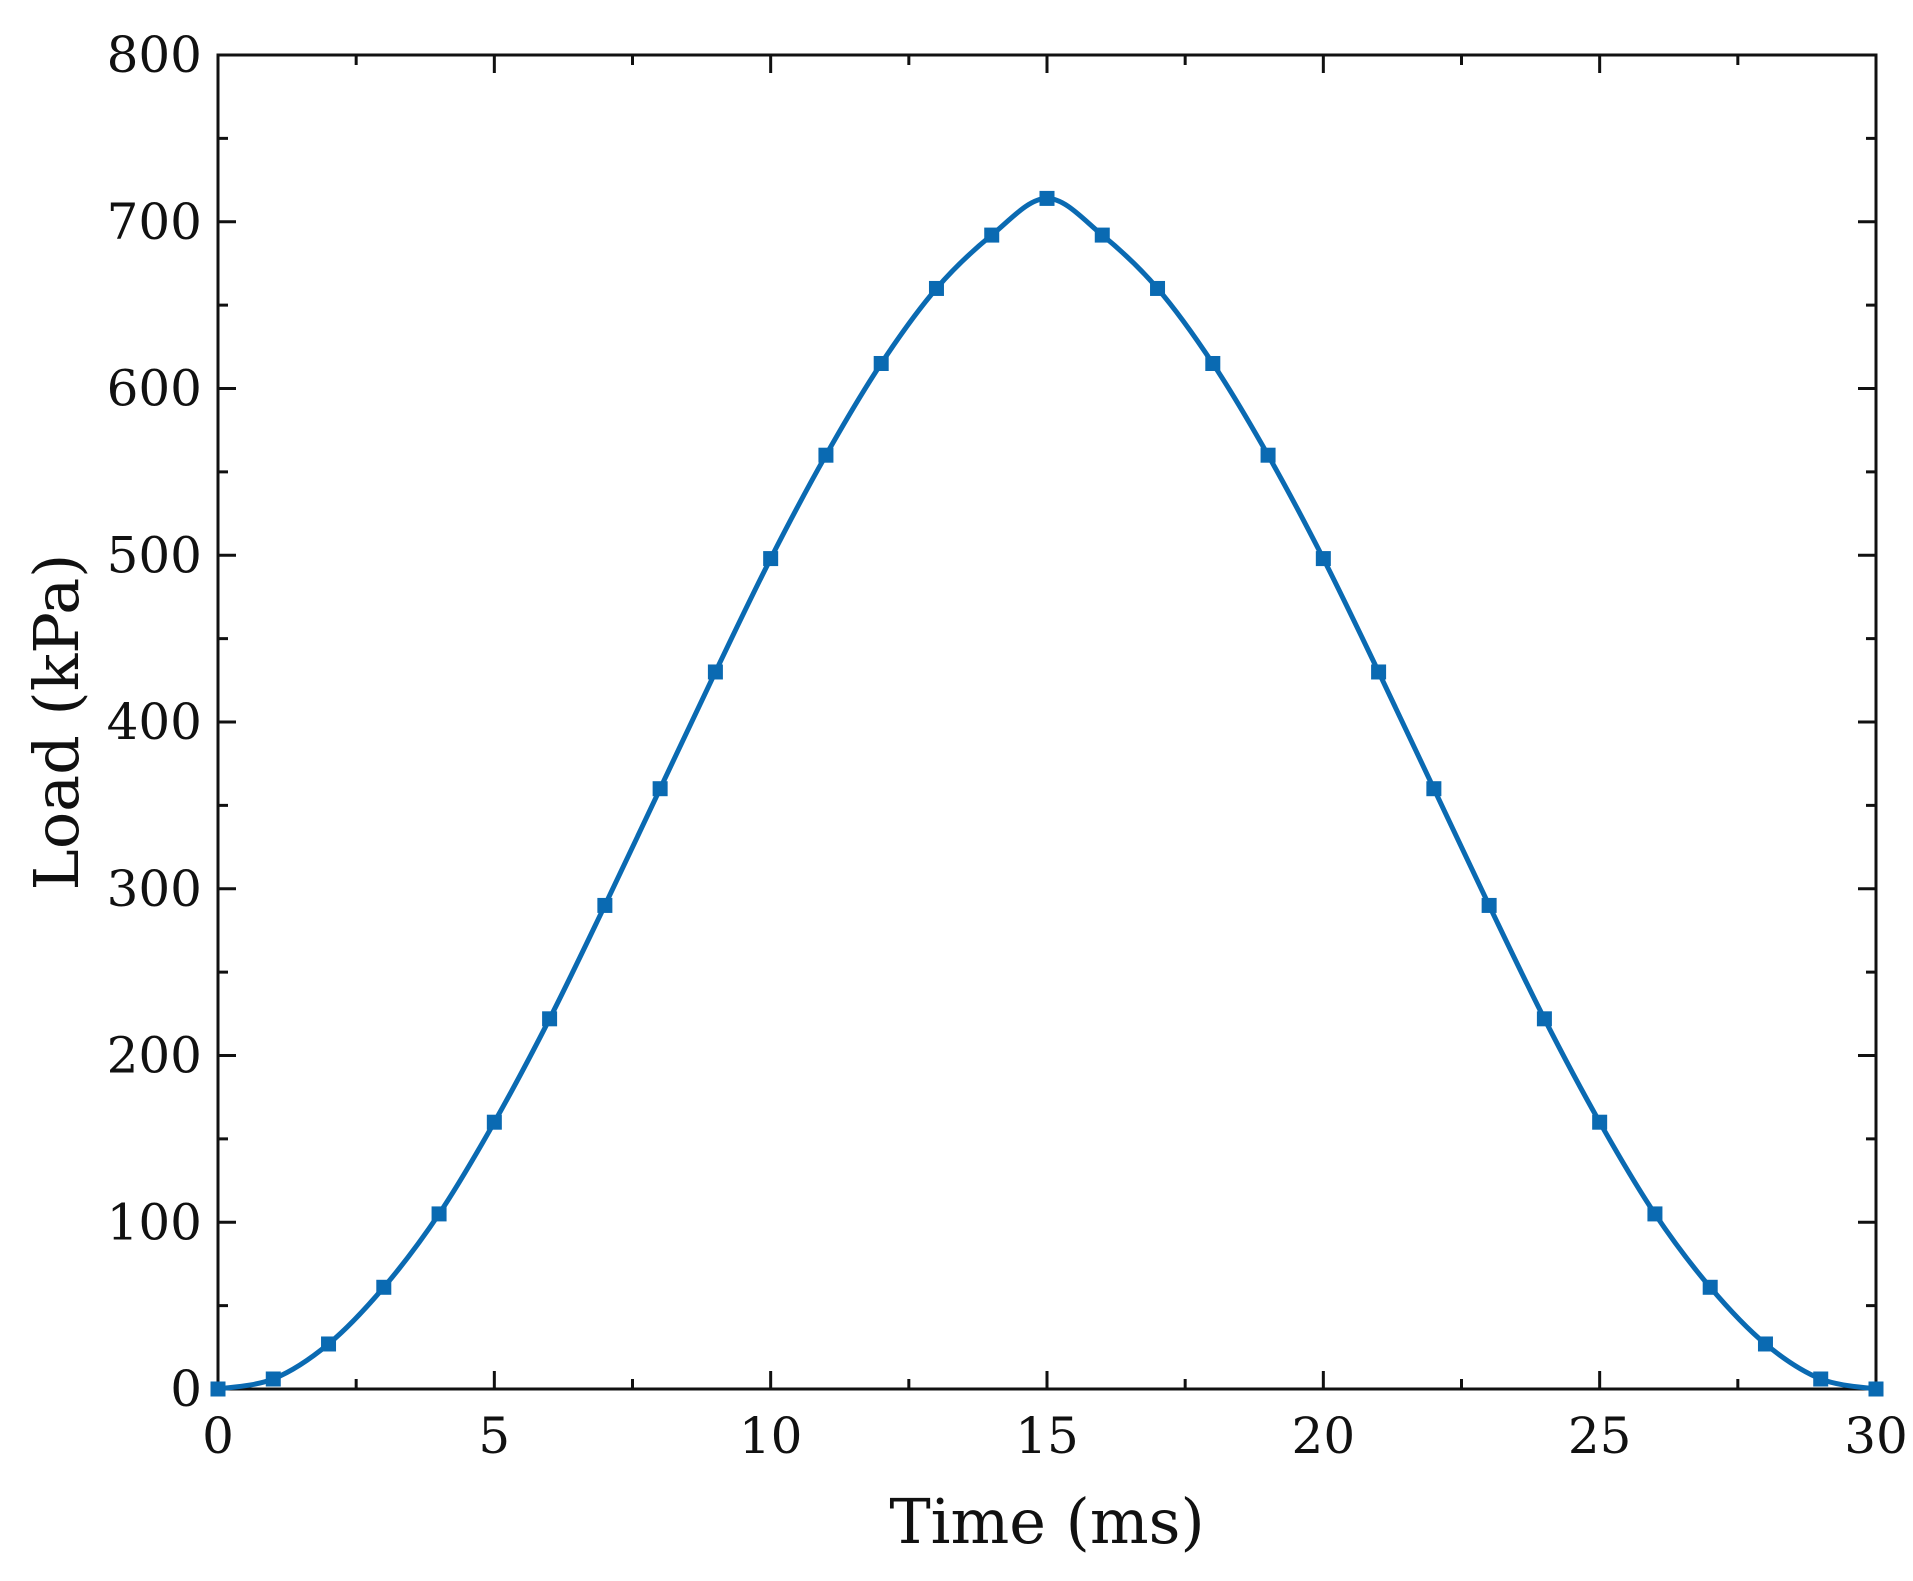 The image size is (1913, 1581). What do you see at coordinates (1876, 1436) in the screenshot?
I see `x-tick-label: 30` at bounding box center [1876, 1436].